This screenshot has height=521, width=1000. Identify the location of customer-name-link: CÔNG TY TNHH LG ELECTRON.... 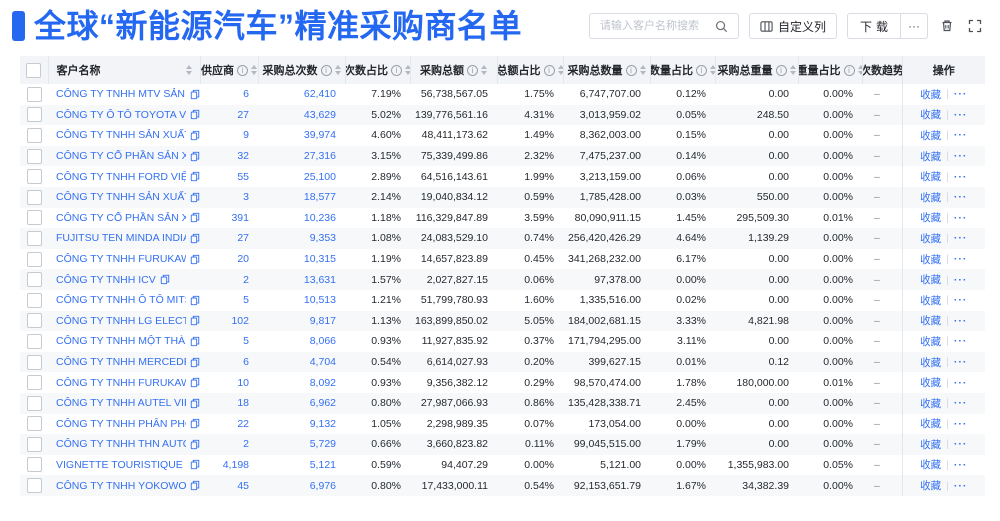
(121, 320).